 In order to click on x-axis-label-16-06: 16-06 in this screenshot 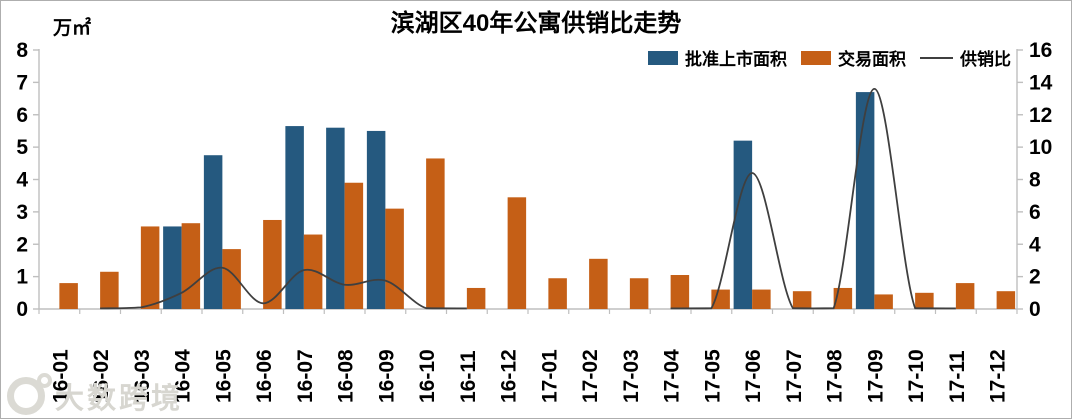, I will do `click(264, 376)`.